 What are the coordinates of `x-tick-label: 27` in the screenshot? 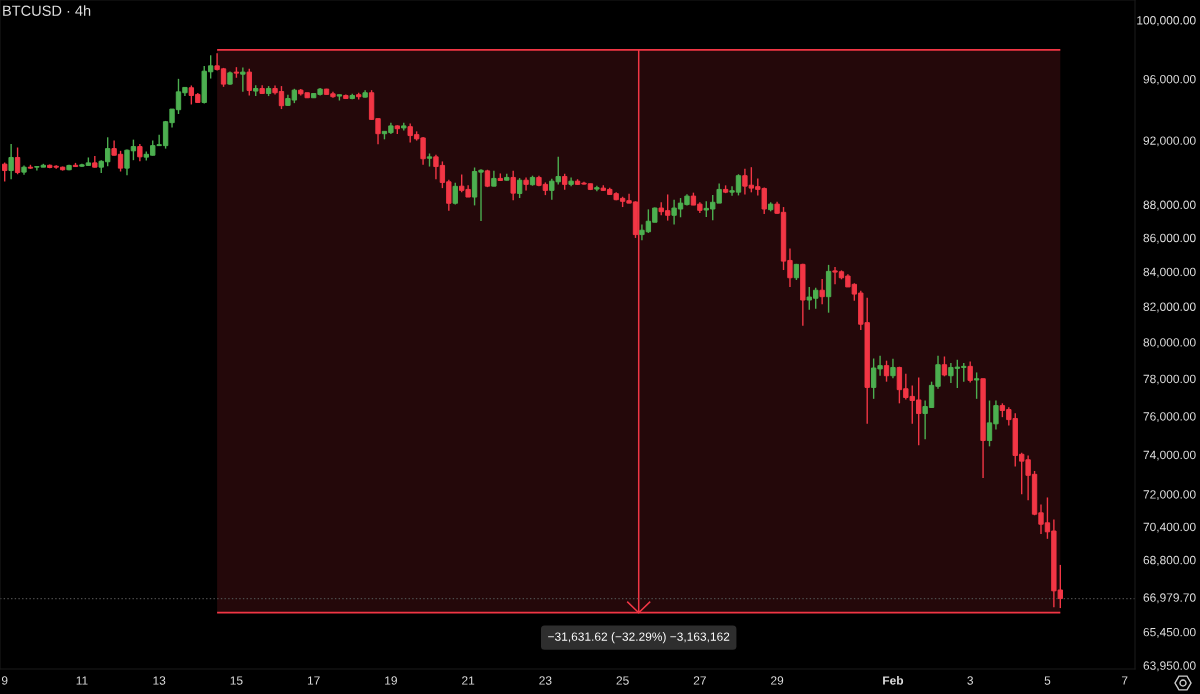 It's located at (699, 680).